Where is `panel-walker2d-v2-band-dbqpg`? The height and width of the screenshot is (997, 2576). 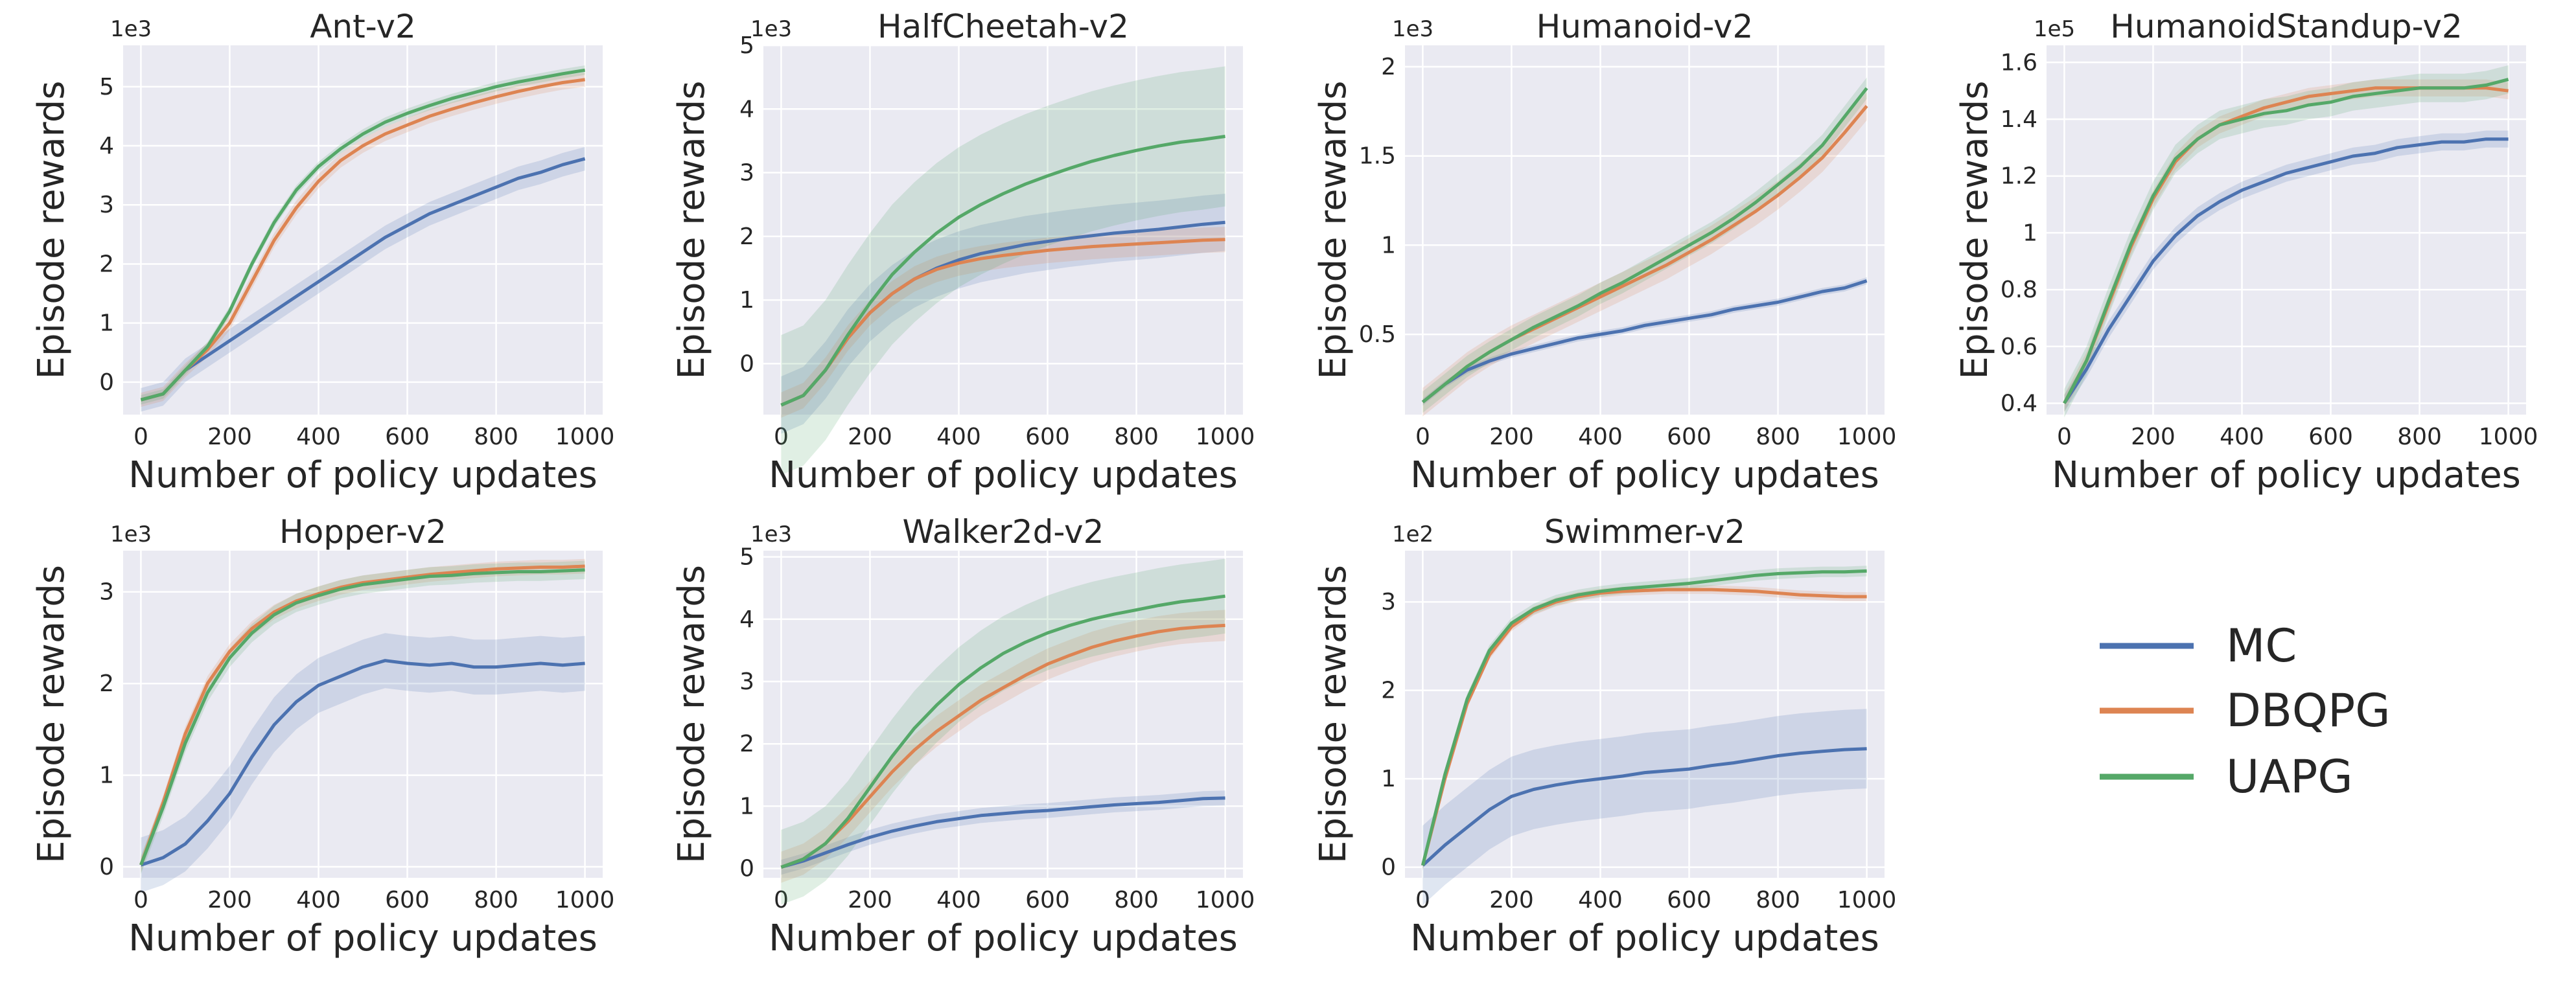
panel-walker2d-v2-band-dbqpg is located at coordinates (1003, 746).